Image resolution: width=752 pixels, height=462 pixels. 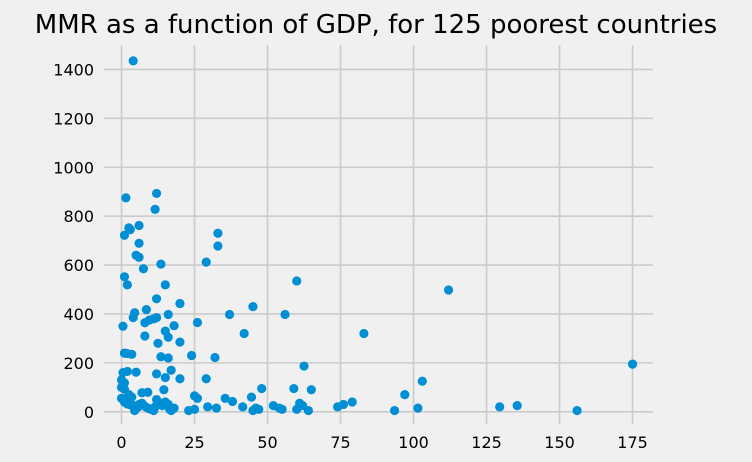 I want to click on x-tick-label: 100, so click(x=413, y=442).